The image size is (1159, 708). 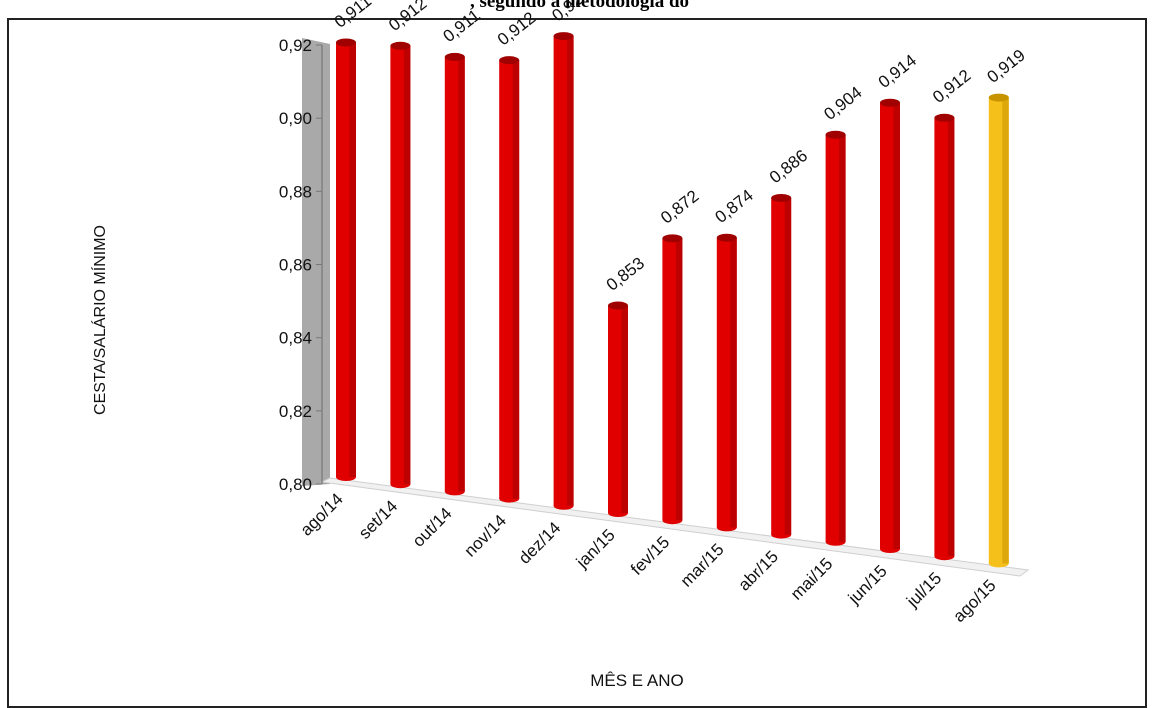 What do you see at coordinates (890, 325) in the screenshot?
I see `bar-jun/15` at bounding box center [890, 325].